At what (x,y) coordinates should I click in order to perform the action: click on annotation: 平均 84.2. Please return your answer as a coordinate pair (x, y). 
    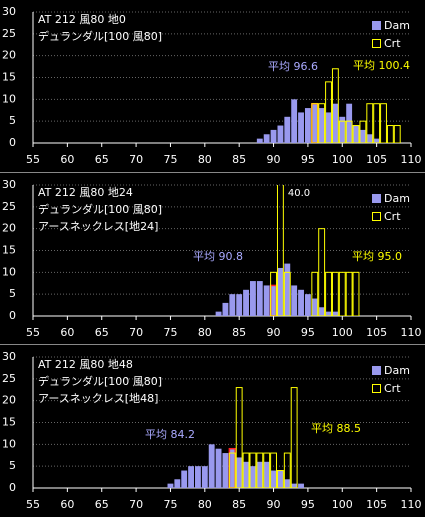
    Looking at the image, I should click on (170, 434).